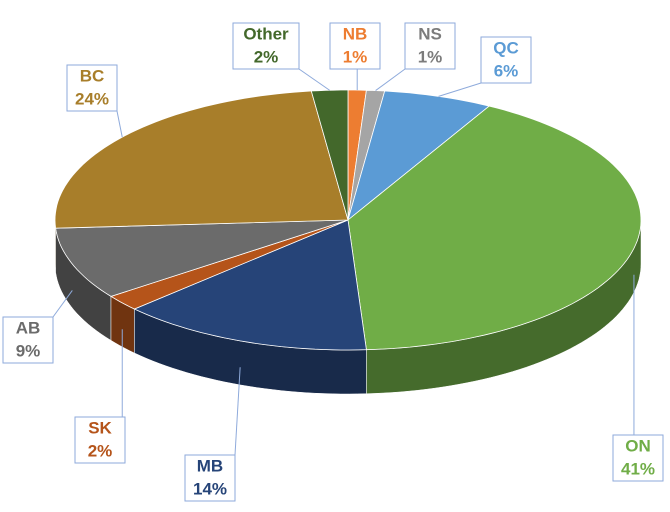 This screenshot has height=512, width=670. I want to click on value-label: 14%, so click(210, 488).